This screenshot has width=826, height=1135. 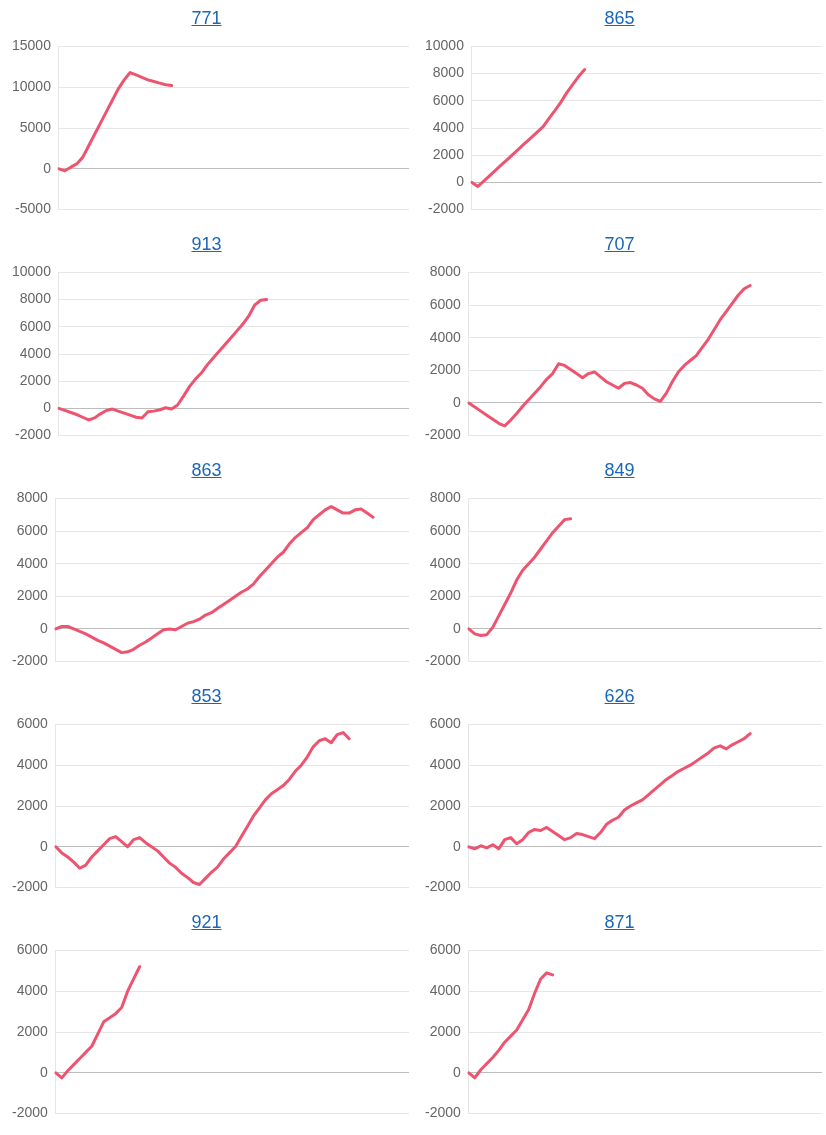 What do you see at coordinates (206, 244) in the screenshot?
I see `chart-title: 913` at bounding box center [206, 244].